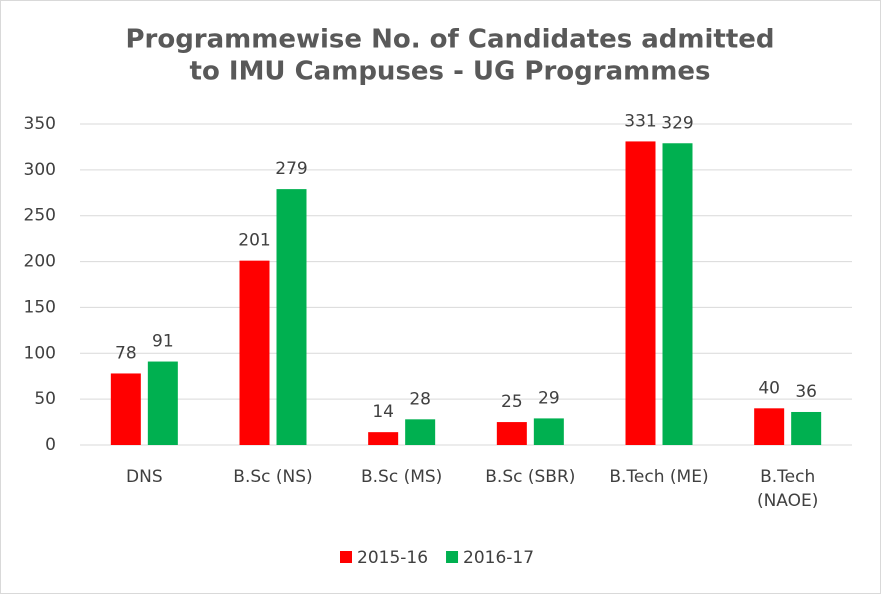 The image size is (882, 595). What do you see at coordinates (677, 123) in the screenshot?
I see `data-label: 329` at bounding box center [677, 123].